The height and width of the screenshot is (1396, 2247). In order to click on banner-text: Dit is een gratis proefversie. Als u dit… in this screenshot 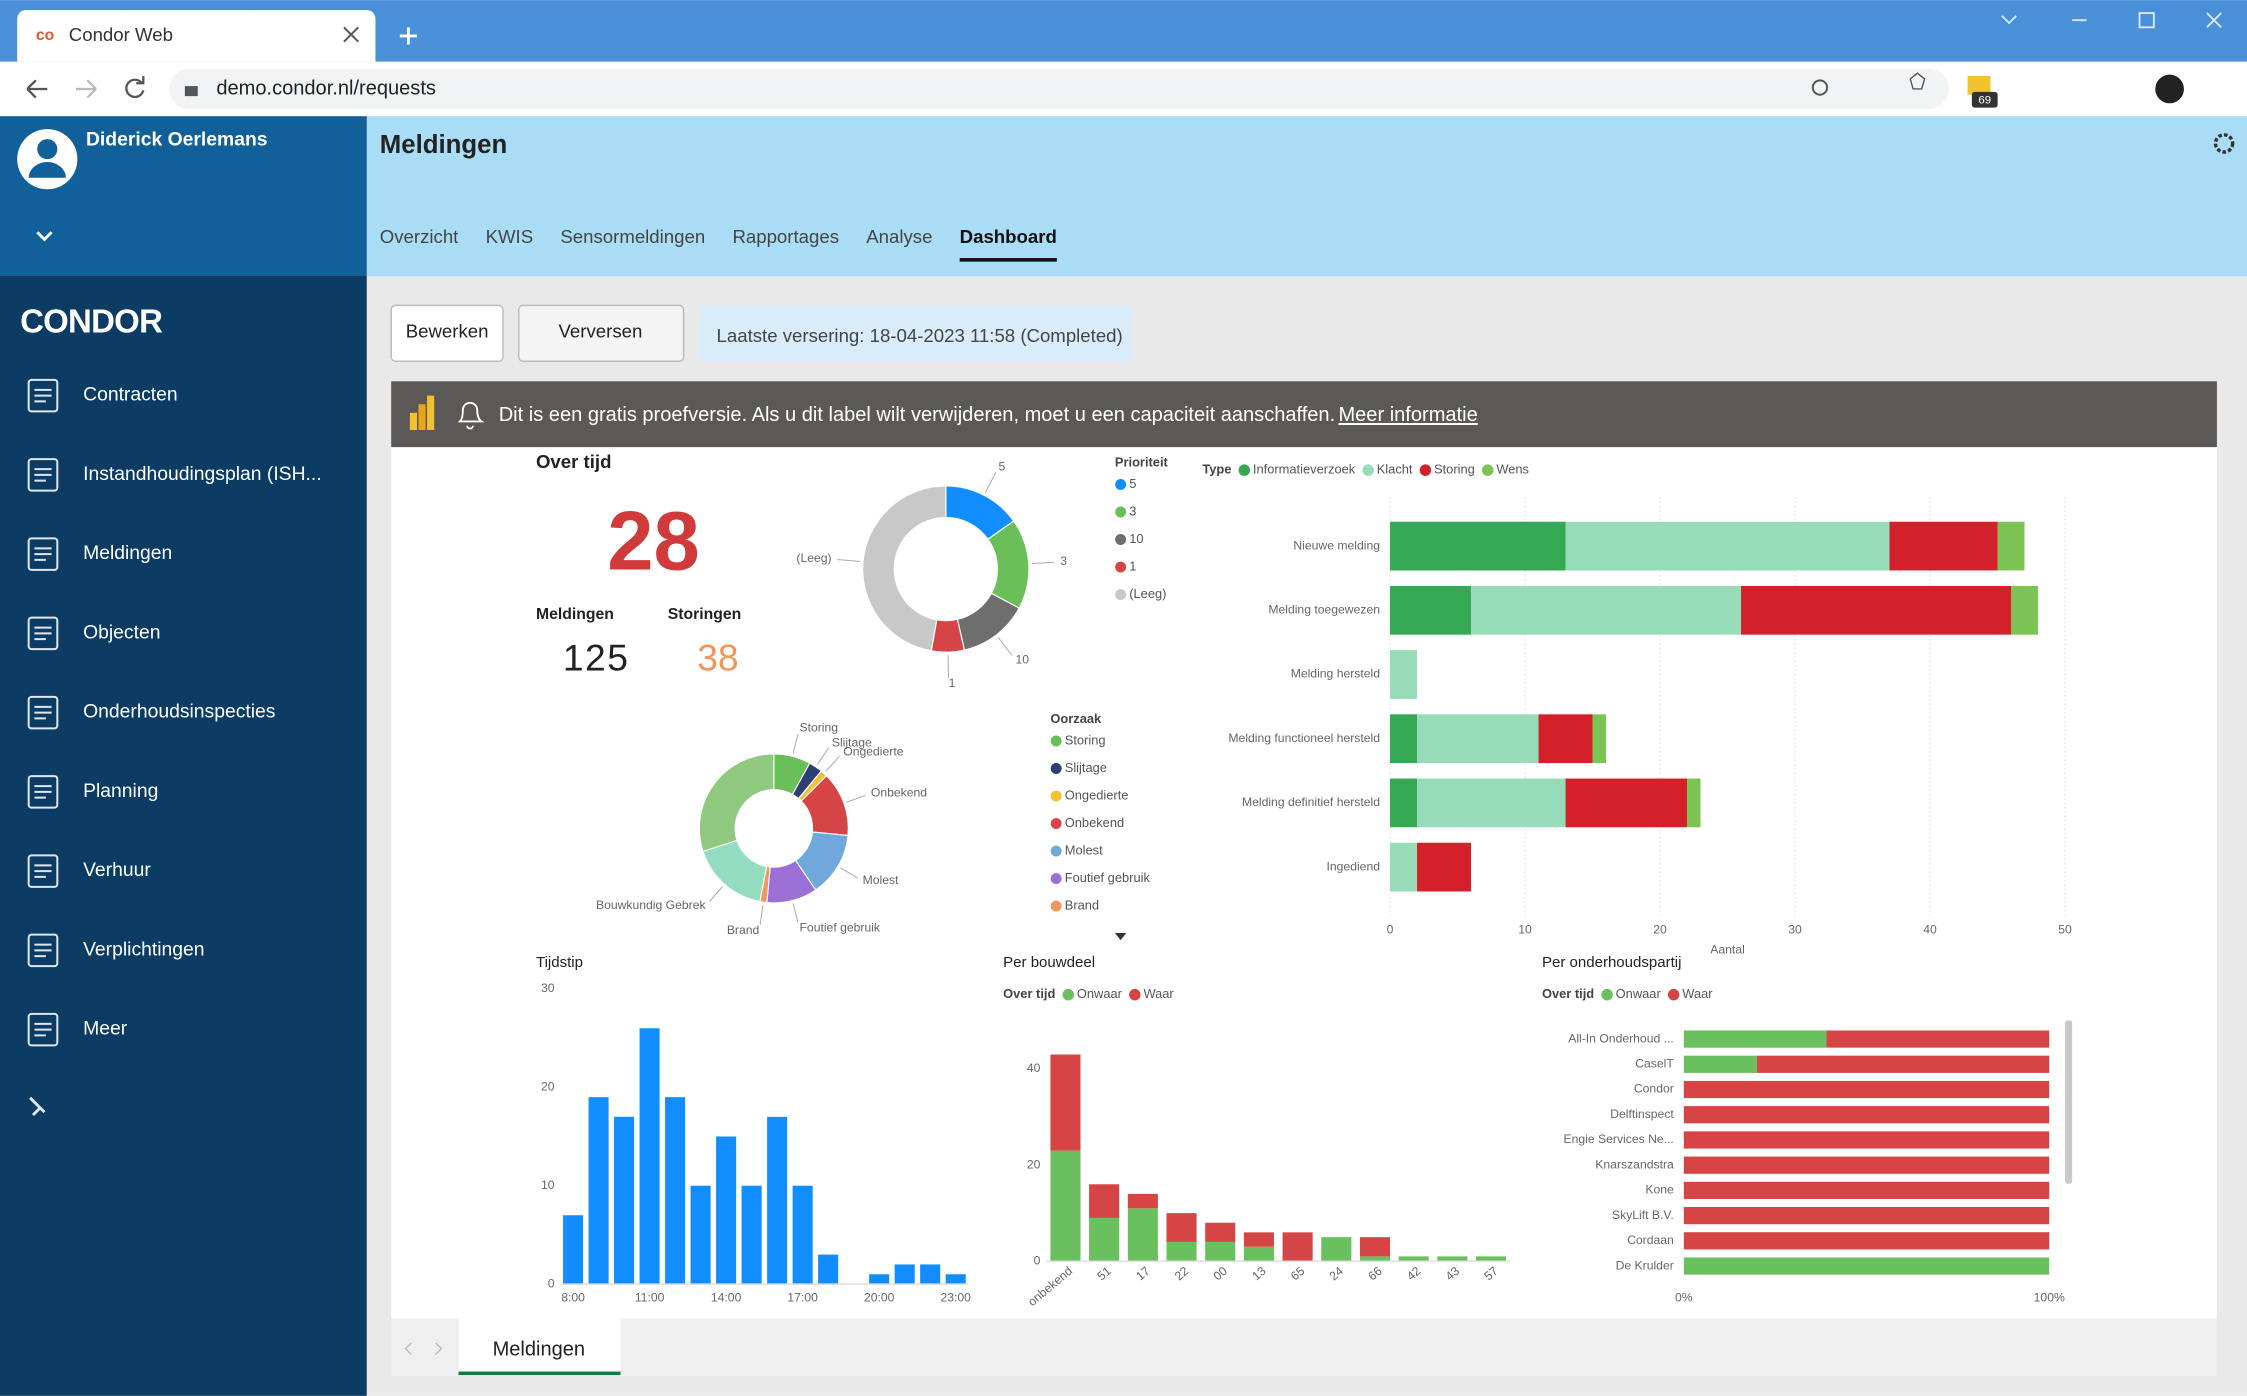, I will do `click(917, 415)`.